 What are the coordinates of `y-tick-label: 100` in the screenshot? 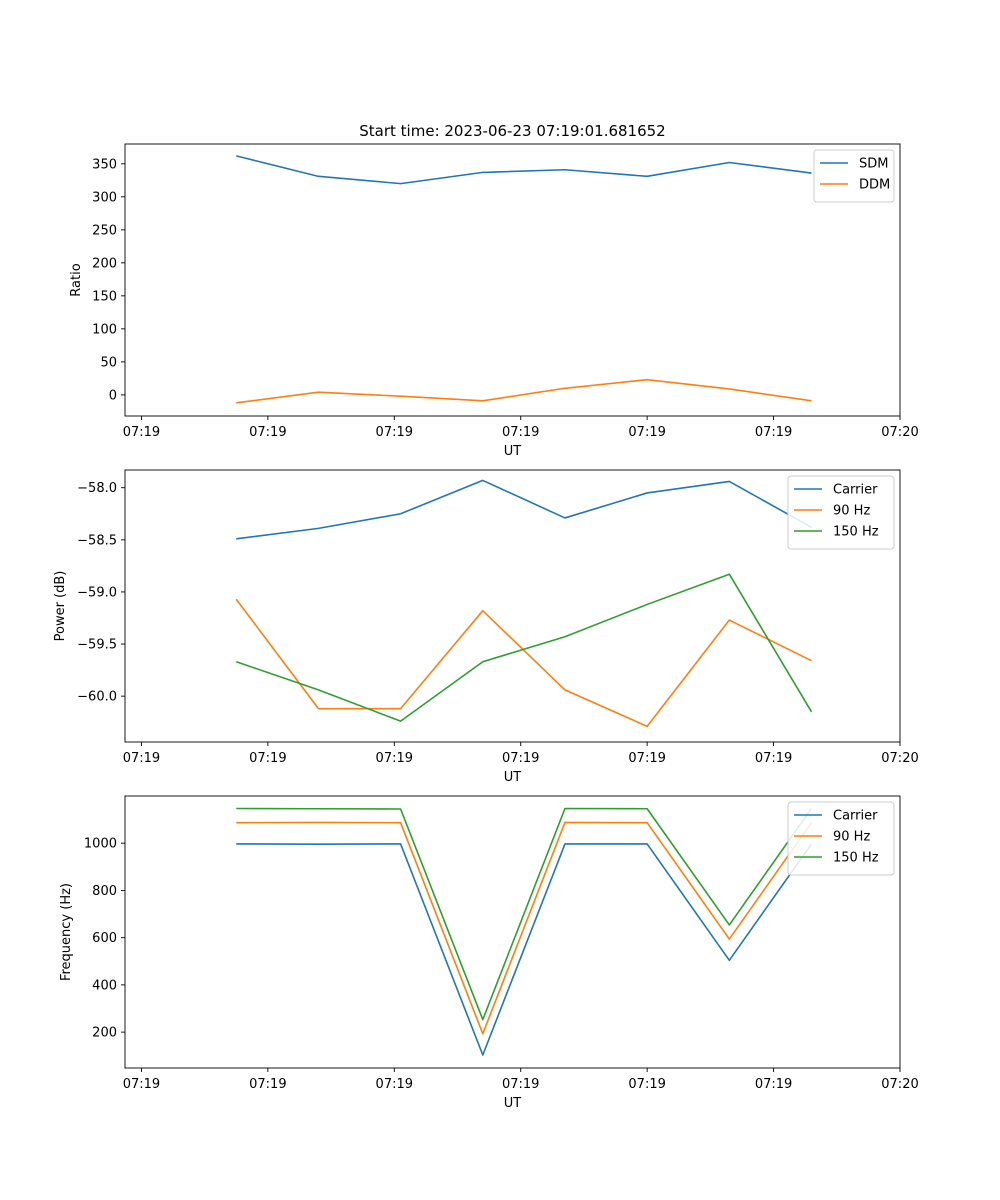 It's located at (104, 329).